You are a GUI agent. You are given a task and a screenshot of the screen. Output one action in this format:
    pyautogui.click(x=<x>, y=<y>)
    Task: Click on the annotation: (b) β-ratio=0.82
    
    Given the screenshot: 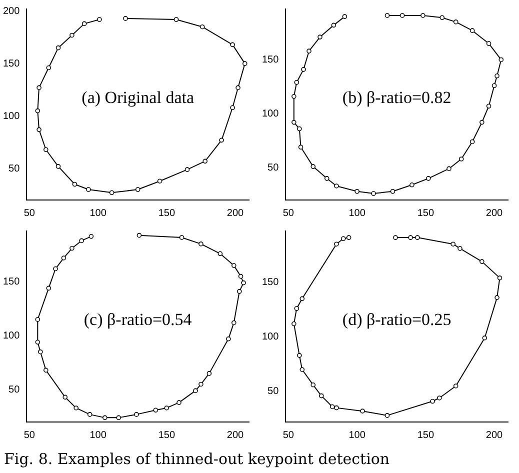 What is the action you would take?
    pyautogui.click(x=397, y=97)
    